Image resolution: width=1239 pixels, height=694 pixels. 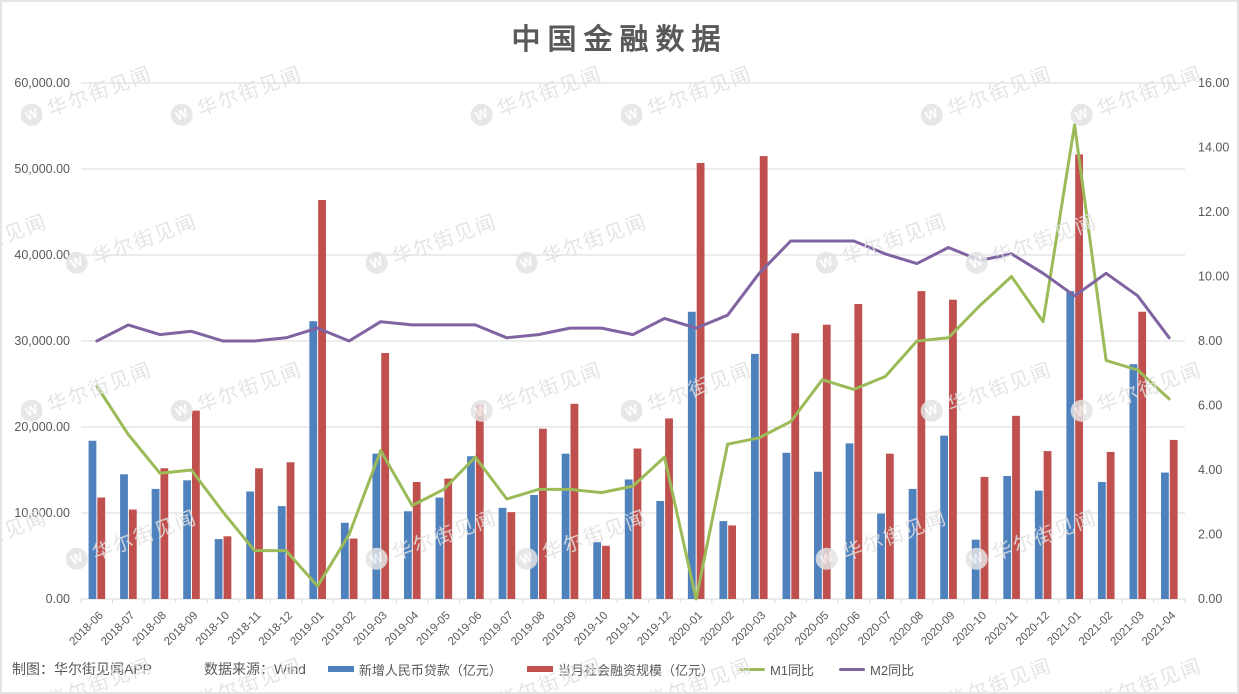 What do you see at coordinates (1210, 470) in the screenshot?
I see `y-axis-label-right: 4.00` at bounding box center [1210, 470].